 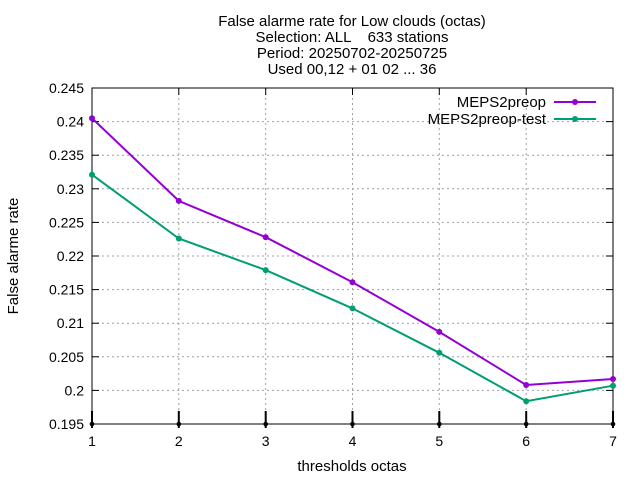 What do you see at coordinates (266, 441) in the screenshot?
I see `x-tick-label: 3` at bounding box center [266, 441].